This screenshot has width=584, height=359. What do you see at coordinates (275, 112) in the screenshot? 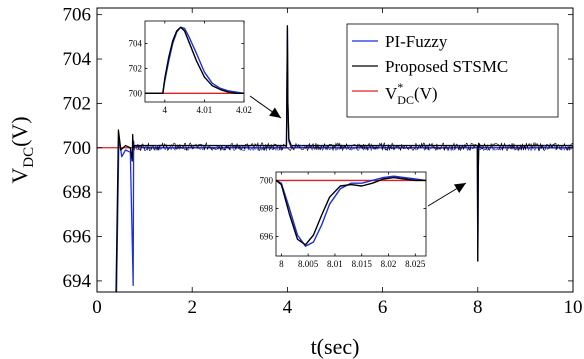
I see `arrow-to-4s-head` at bounding box center [275, 112].